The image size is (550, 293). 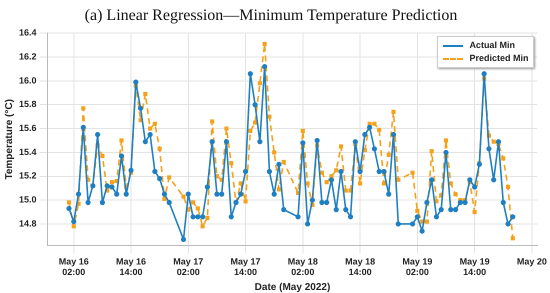 What do you see at coordinates (271, 15) in the screenshot?
I see `chart-title: (a) Linear Regression—Minimum Temperature Prediction` at bounding box center [271, 15].